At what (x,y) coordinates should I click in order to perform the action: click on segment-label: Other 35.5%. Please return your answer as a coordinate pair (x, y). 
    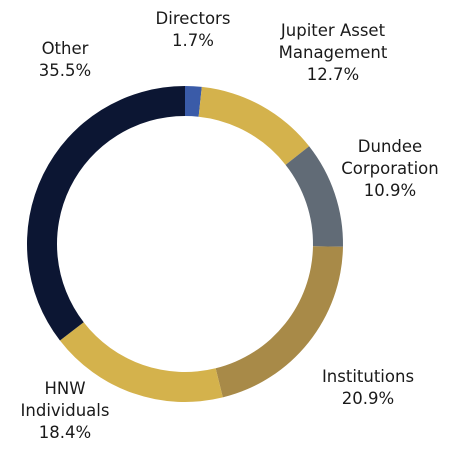
    Looking at the image, I should click on (65, 60).